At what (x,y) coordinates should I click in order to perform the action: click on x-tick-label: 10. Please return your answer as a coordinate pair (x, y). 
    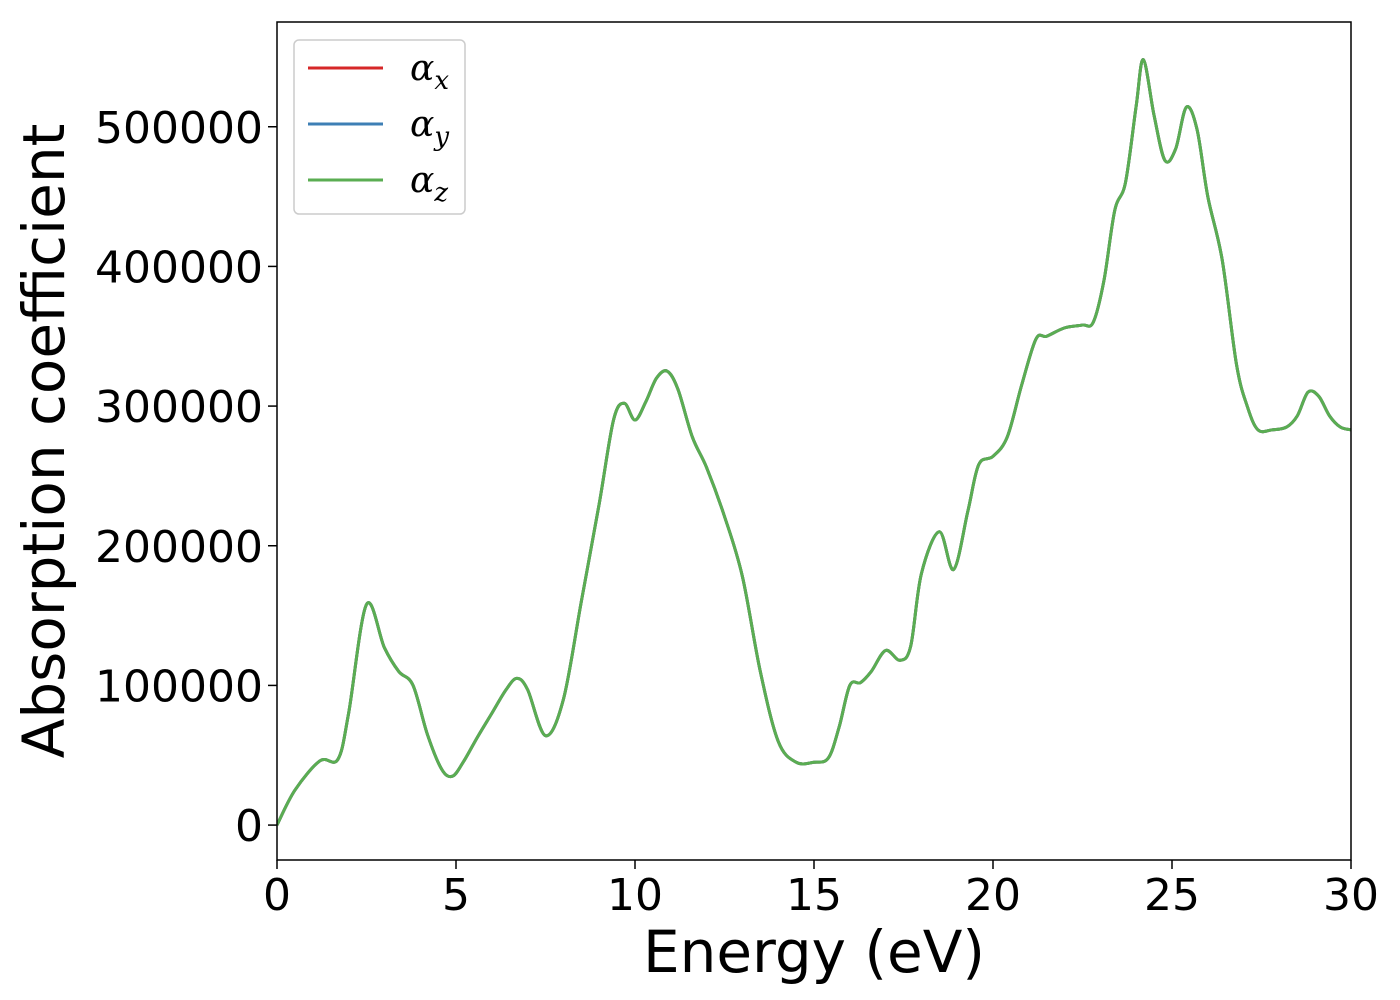
    Looking at the image, I should click on (635, 895).